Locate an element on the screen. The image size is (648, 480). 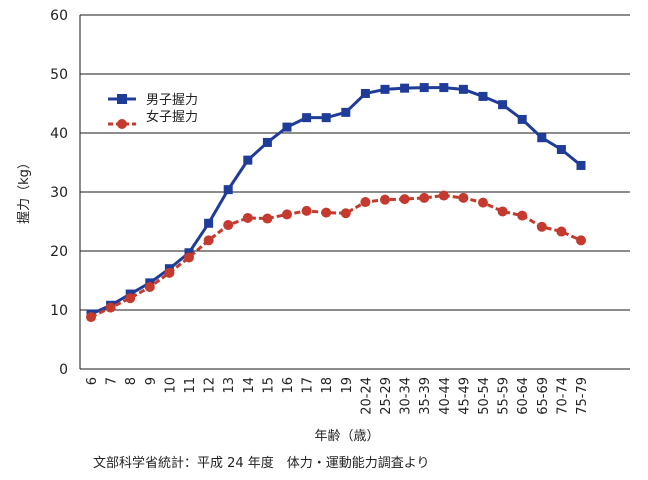
y-axis-ticks: 0 10 20 30 40 50 60 is located at coordinates (59, 193).